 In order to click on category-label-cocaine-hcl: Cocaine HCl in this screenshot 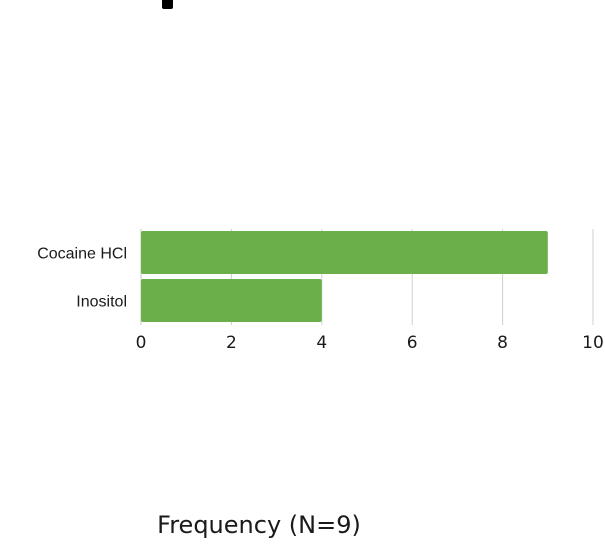, I will do `click(82, 254)`.